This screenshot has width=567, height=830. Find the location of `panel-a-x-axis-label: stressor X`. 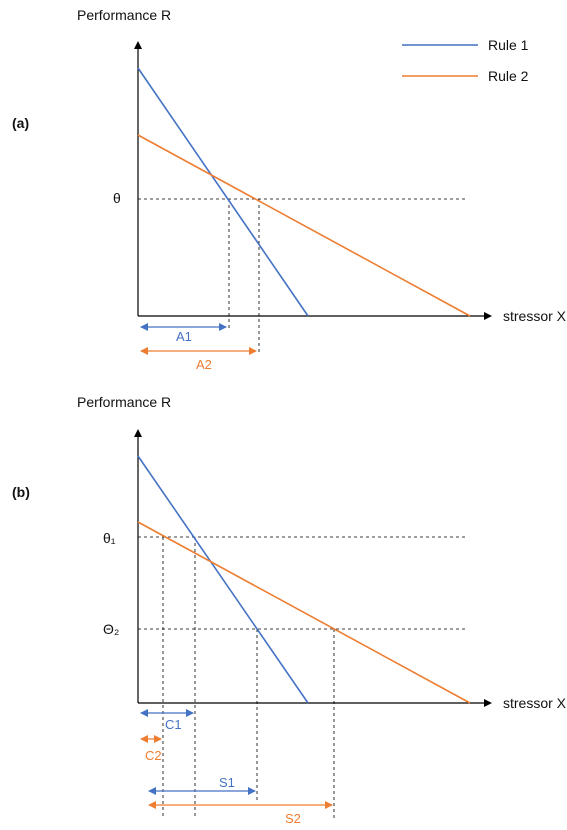

panel-a-x-axis-label: stressor X is located at coordinates (535, 316).